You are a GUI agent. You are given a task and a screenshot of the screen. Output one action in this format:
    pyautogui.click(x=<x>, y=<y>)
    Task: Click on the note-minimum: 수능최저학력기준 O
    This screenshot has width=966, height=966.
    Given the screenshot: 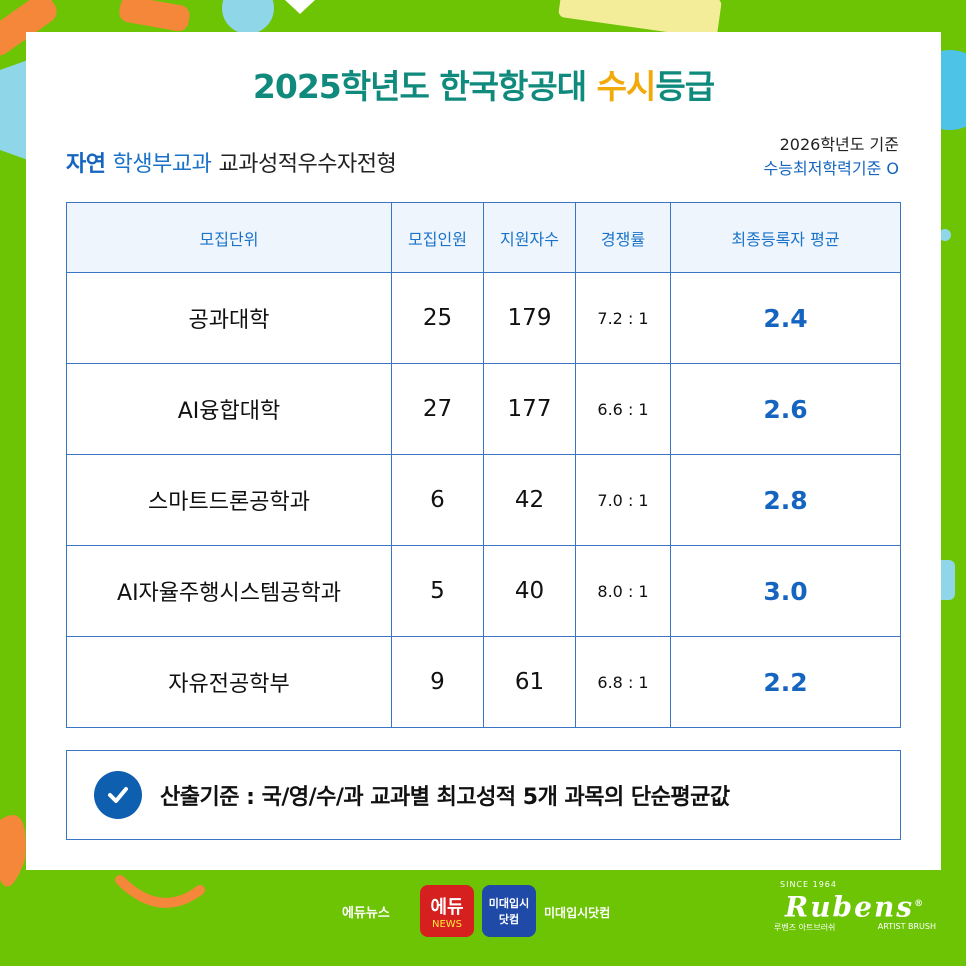 What is the action you would take?
    pyautogui.click(x=831, y=168)
    